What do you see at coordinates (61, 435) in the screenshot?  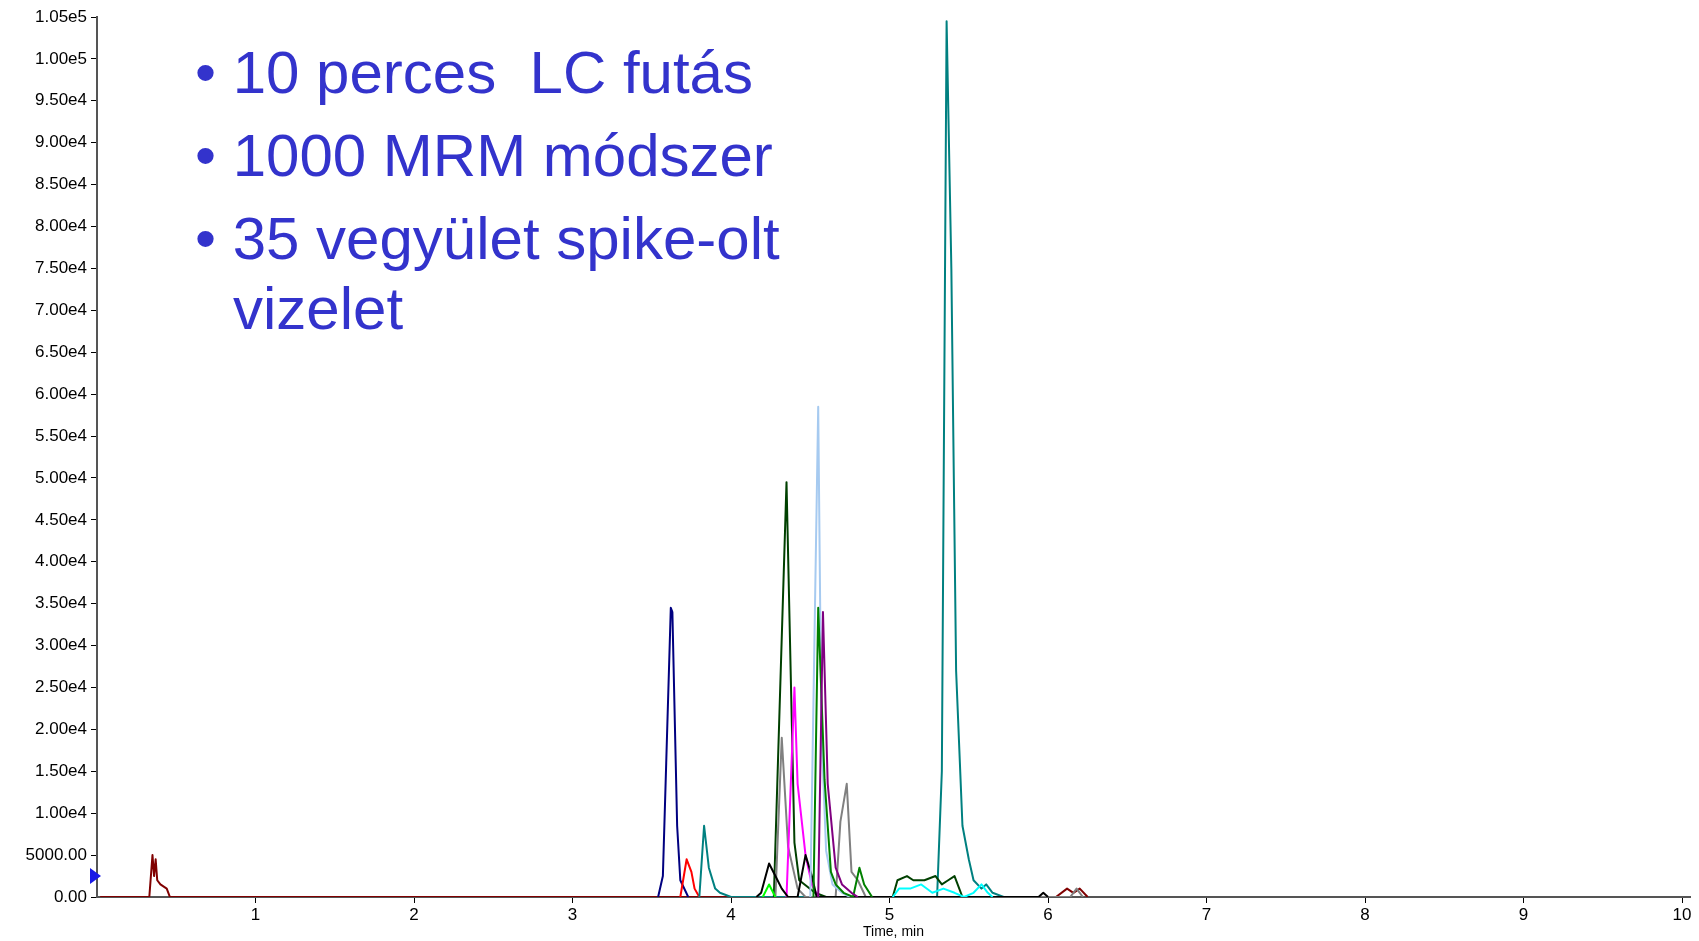 I see `y-tick-label: 5.50e4` at bounding box center [61, 435].